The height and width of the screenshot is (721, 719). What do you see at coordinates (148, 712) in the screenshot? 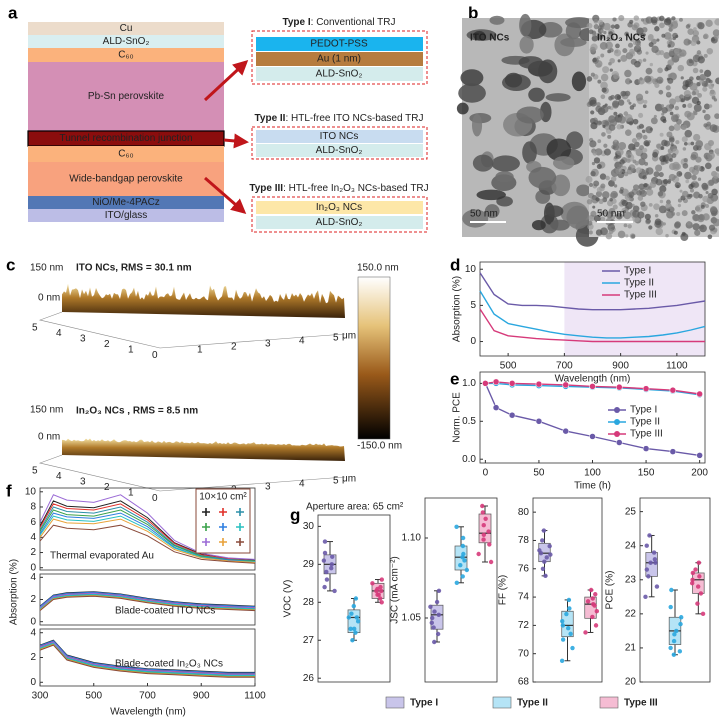
I see `x-axis-label: Wavelength (nm)` at bounding box center [148, 712].